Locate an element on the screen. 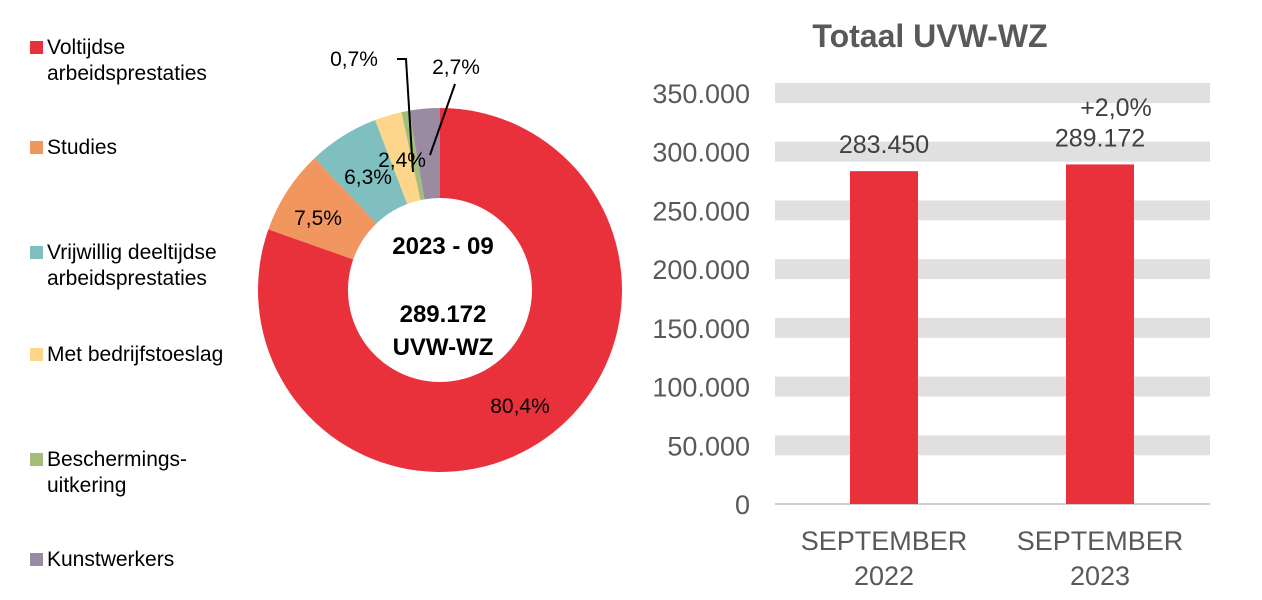  legend-item: Studies is located at coordinates (73, 148).